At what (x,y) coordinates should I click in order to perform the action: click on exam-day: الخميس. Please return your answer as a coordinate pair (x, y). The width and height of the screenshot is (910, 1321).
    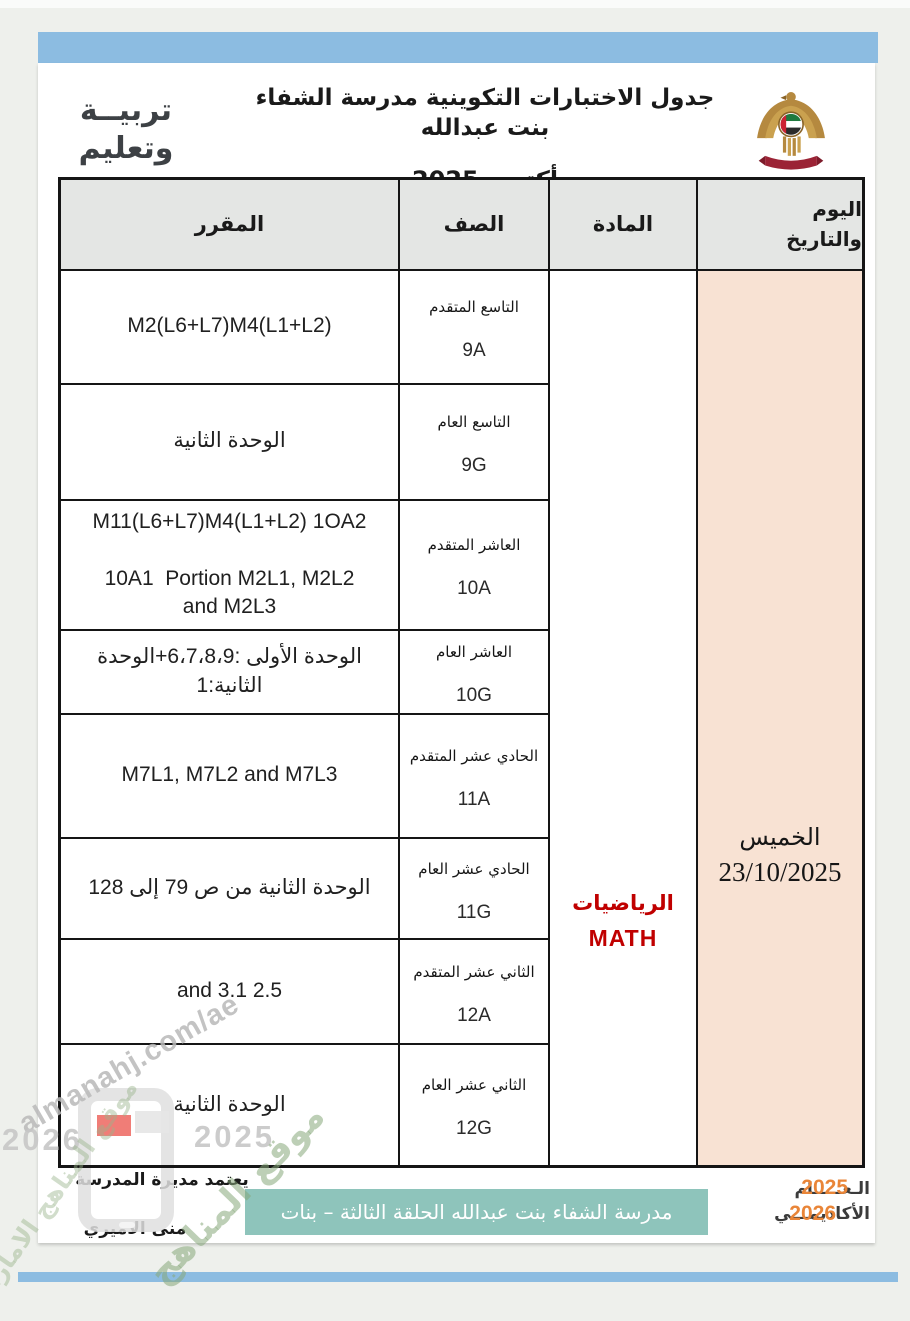
    Looking at the image, I should click on (780, 836).